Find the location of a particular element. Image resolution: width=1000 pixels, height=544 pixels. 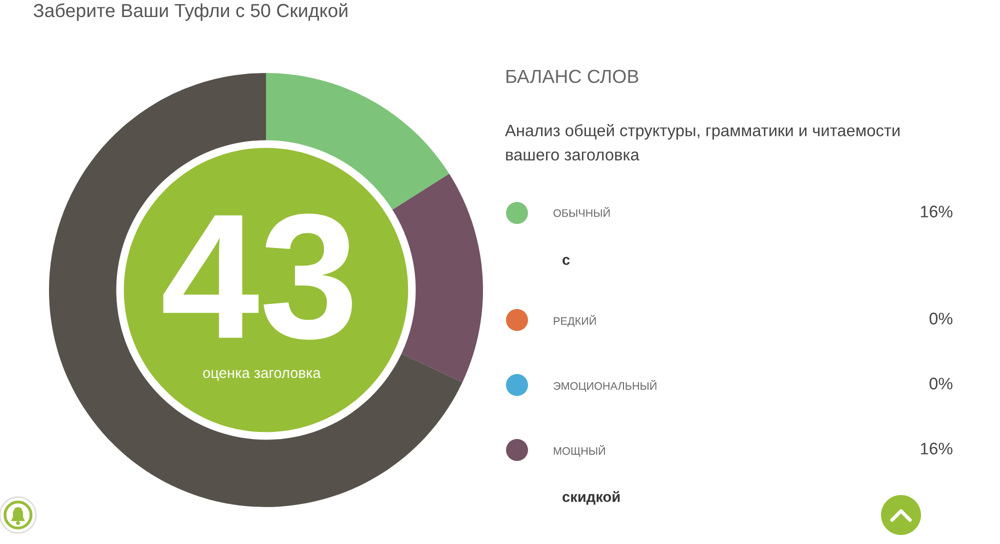

legend-label: ОБЫЧНЫЙ is located at coordinates (582, 212).